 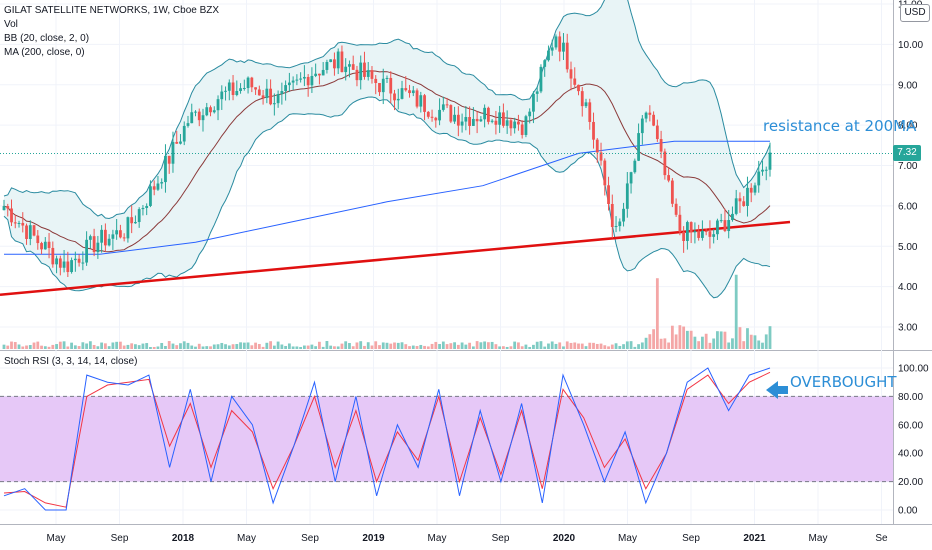 I want to click on price-tick-label: 4.00, so click(x=908, y=287).